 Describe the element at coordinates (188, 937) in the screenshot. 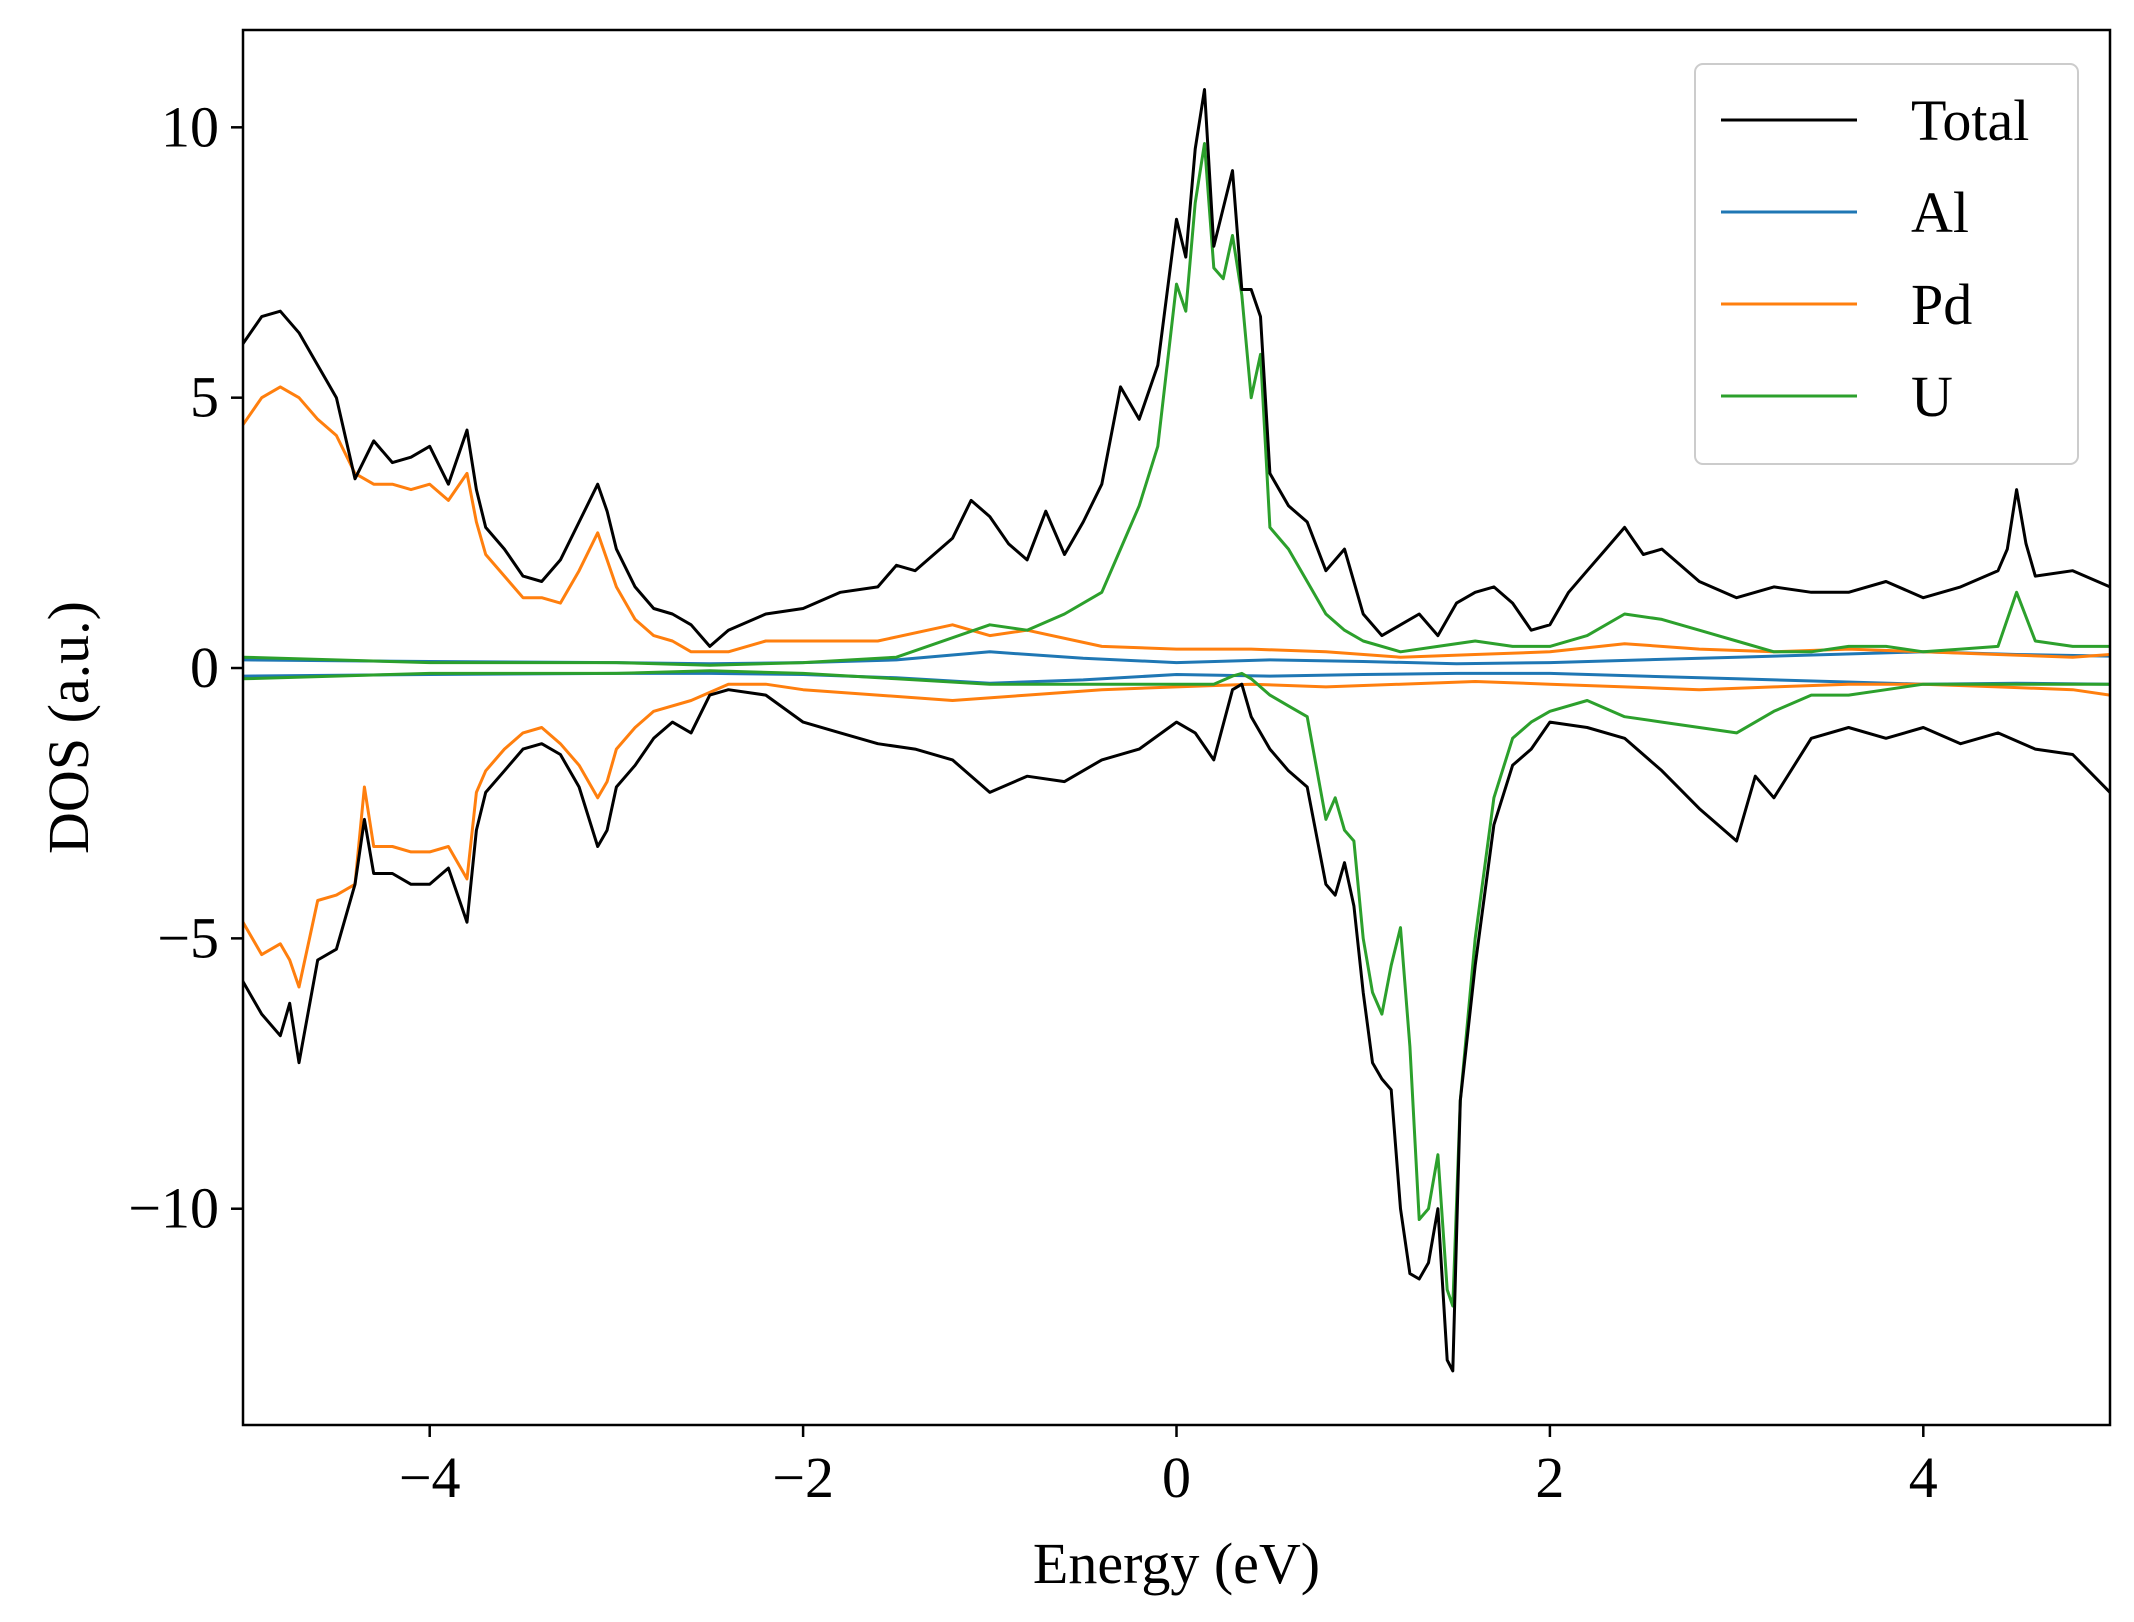

I see `y-tick-label: −5` at that location.